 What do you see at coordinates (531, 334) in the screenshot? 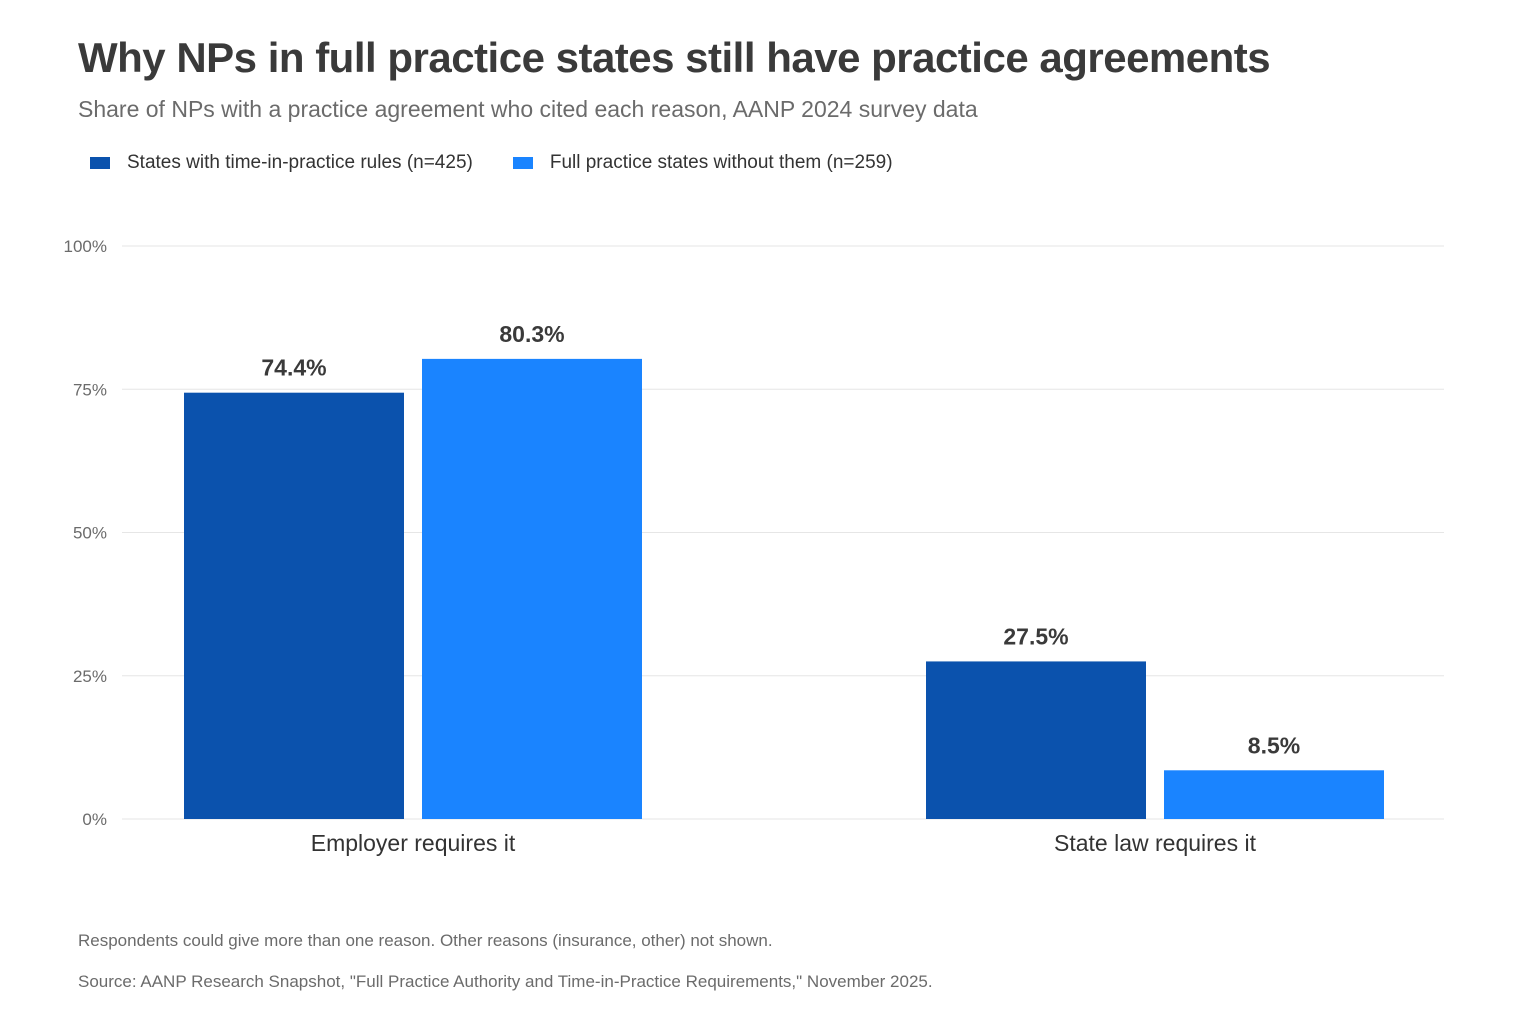
I see `data-label: 80.3%` at bounding box center [531, 334].